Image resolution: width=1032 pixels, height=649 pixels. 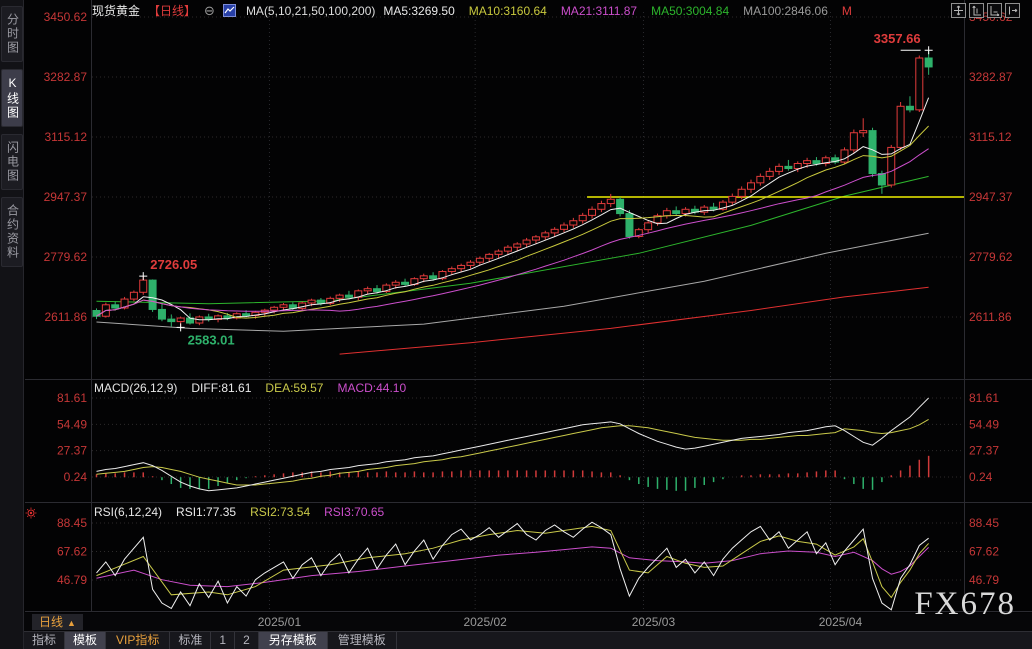 What do you see at coordinates (599, 10) in the screenshot?
I see `ma-value-label: MA21:3111.87` at bounding box center [599, 10].